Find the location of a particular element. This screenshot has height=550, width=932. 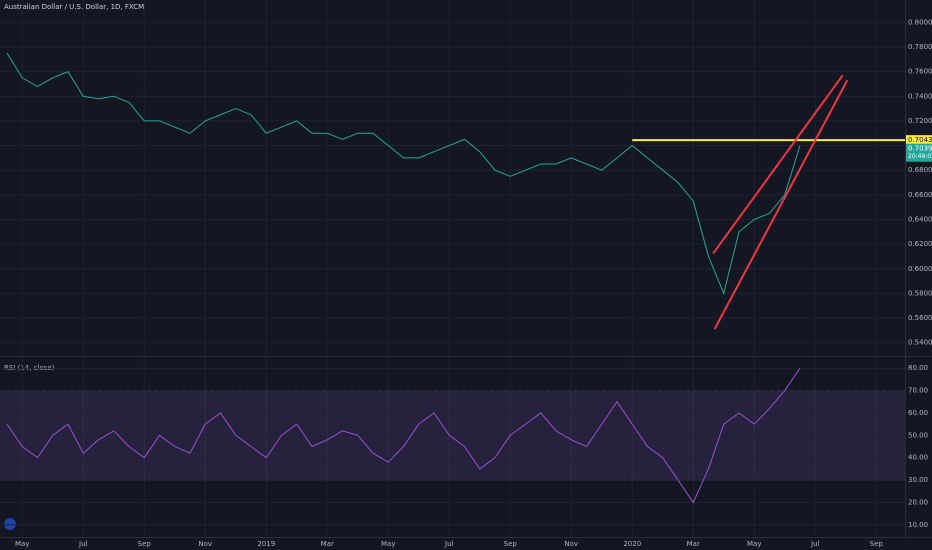

price-tag is located at coordinates (919, 140).